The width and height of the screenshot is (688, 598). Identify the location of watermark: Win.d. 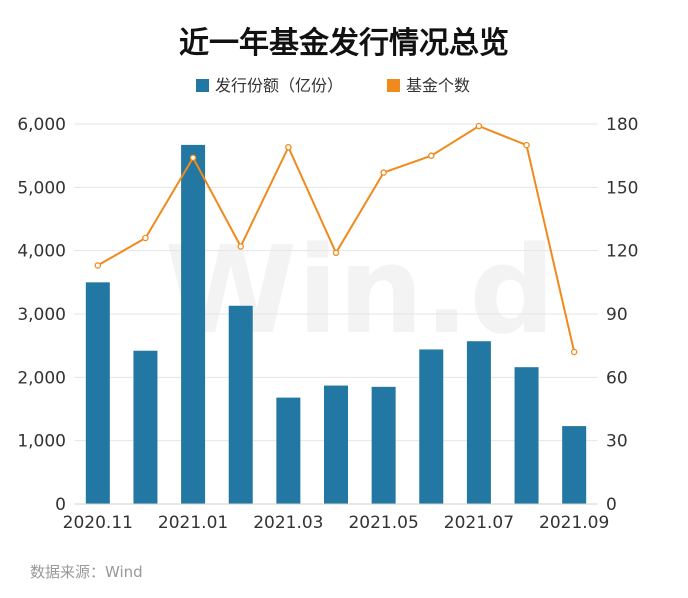
(360, 291).